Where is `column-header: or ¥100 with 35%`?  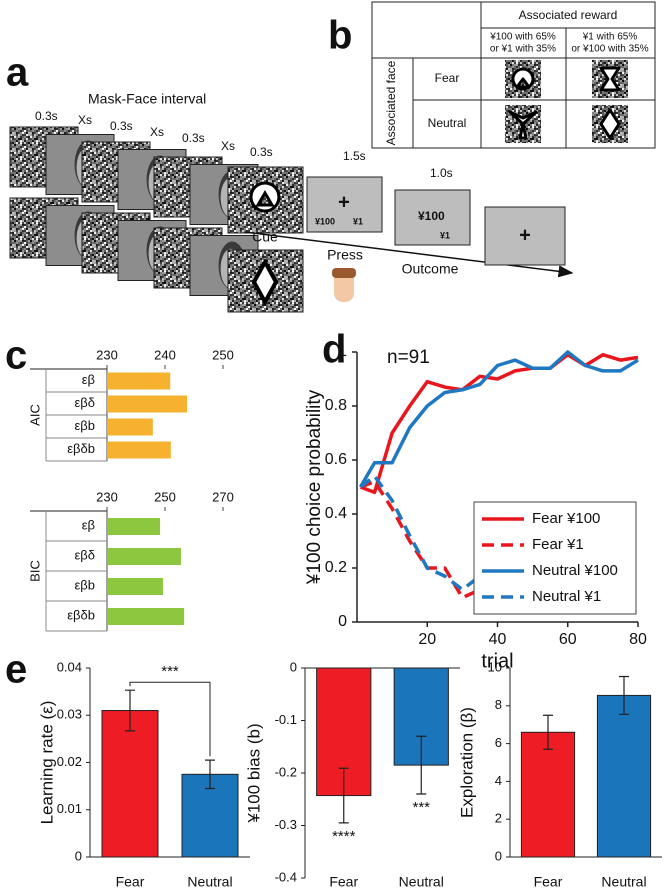 column-header: or ¥100 with 35% is located at coordinates (609, 49).